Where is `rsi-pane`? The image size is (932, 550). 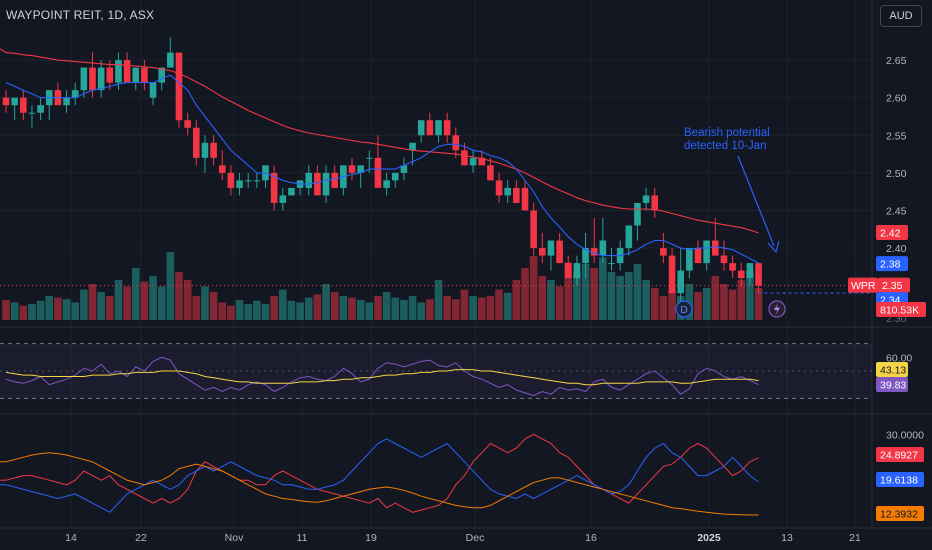
rsi-pane is located at coordinates (436, 371).